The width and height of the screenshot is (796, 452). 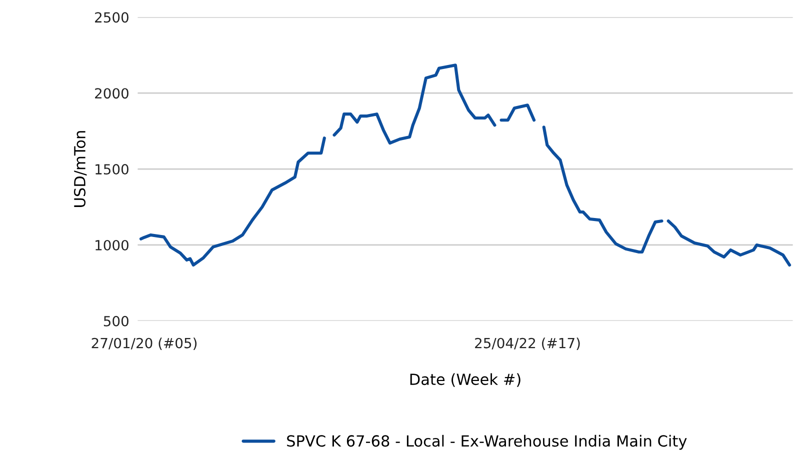 What do you see at coordinates (112, 245) in the screenshot?
I see `y-tick-label: 1000` at bounding box center [112, 245].